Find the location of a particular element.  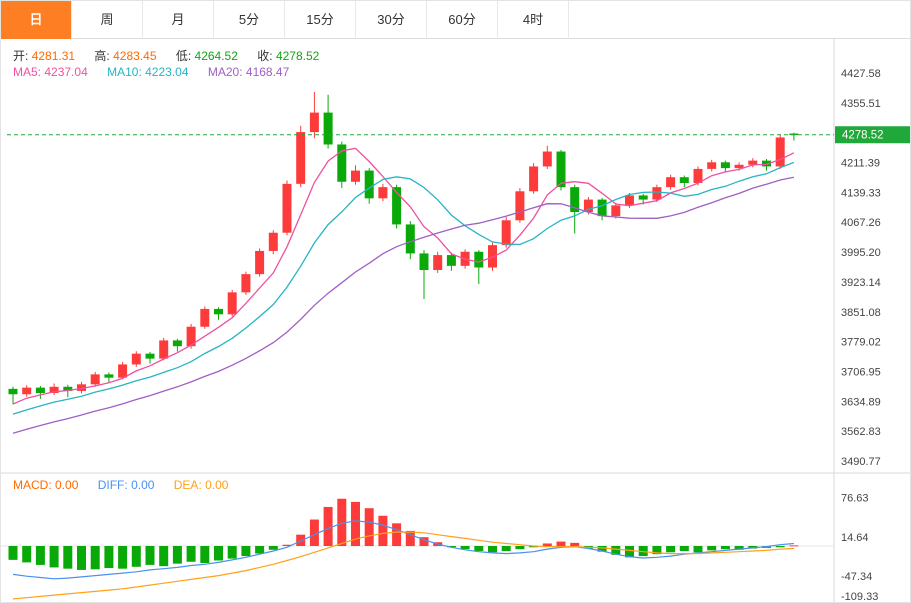

ma20-field: MA20: 4168.47 is located at coordinates (248, 72).